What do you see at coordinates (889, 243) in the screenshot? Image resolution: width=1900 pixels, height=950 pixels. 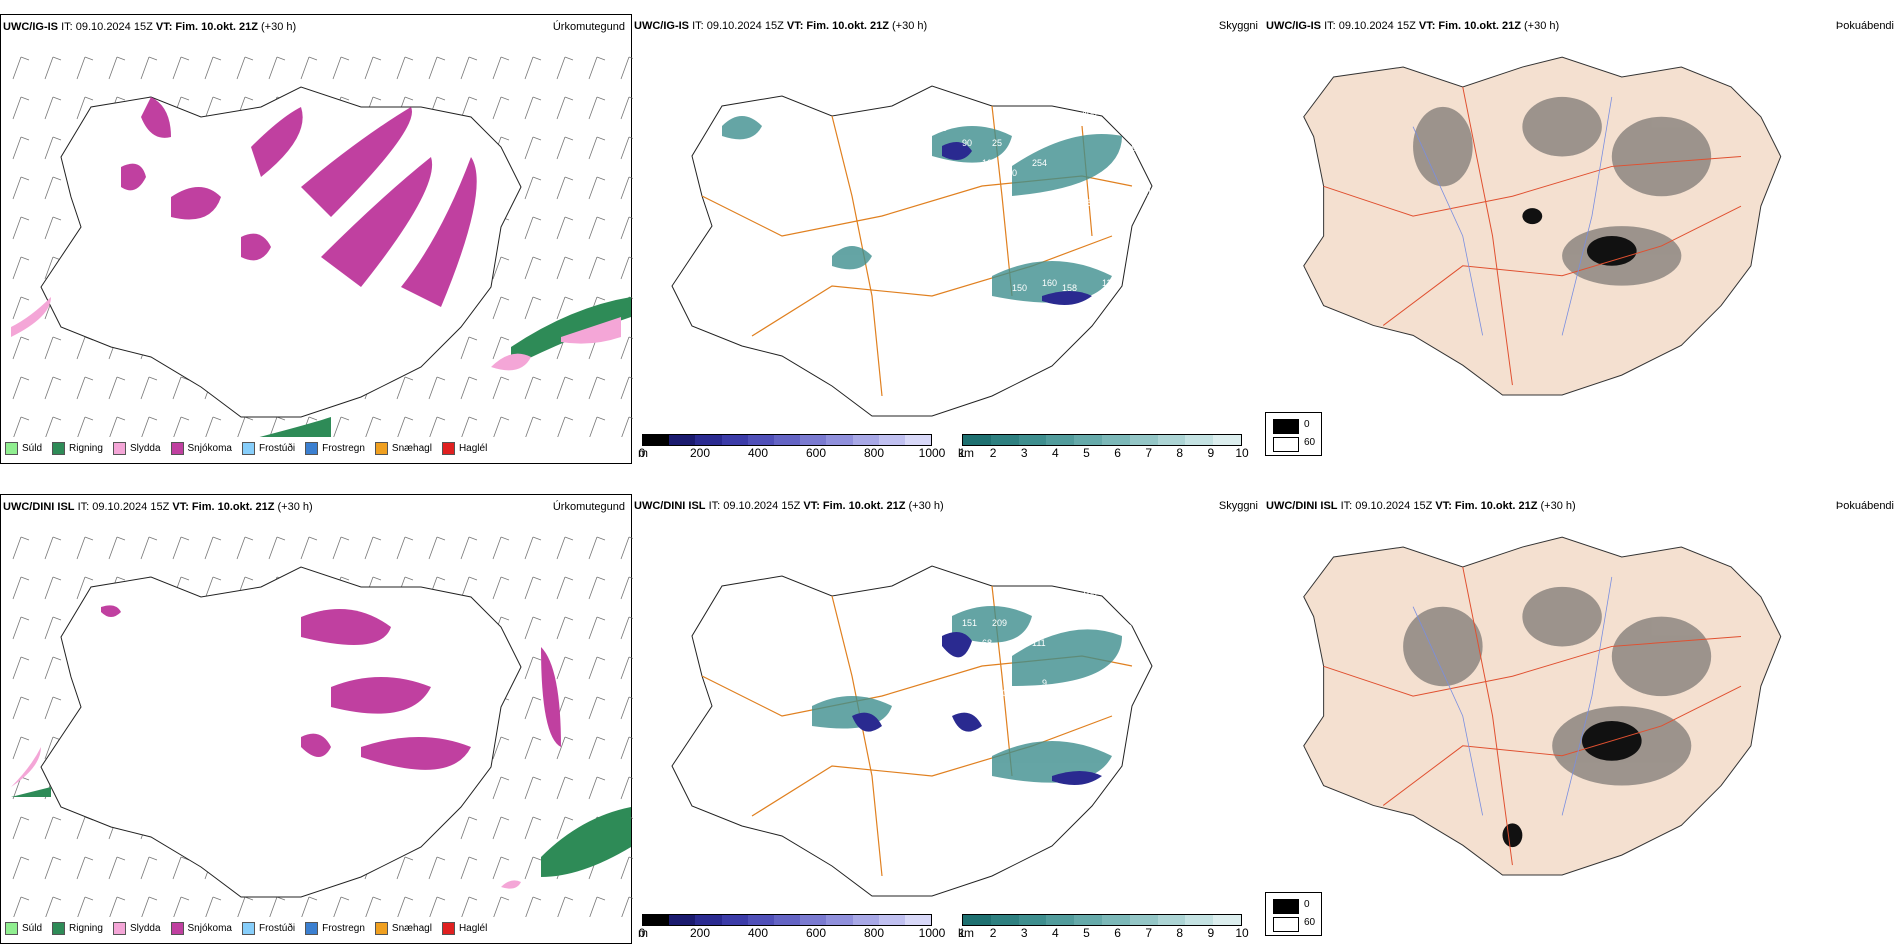 I see `ceiling-label: 228` at bounding box center [889, 243].